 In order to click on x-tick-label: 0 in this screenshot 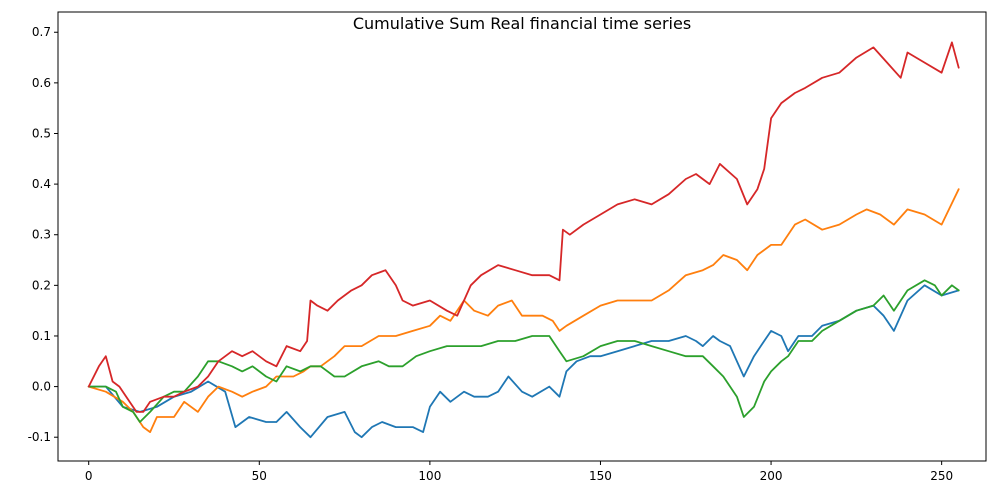, I will do `click(89, 476)`.